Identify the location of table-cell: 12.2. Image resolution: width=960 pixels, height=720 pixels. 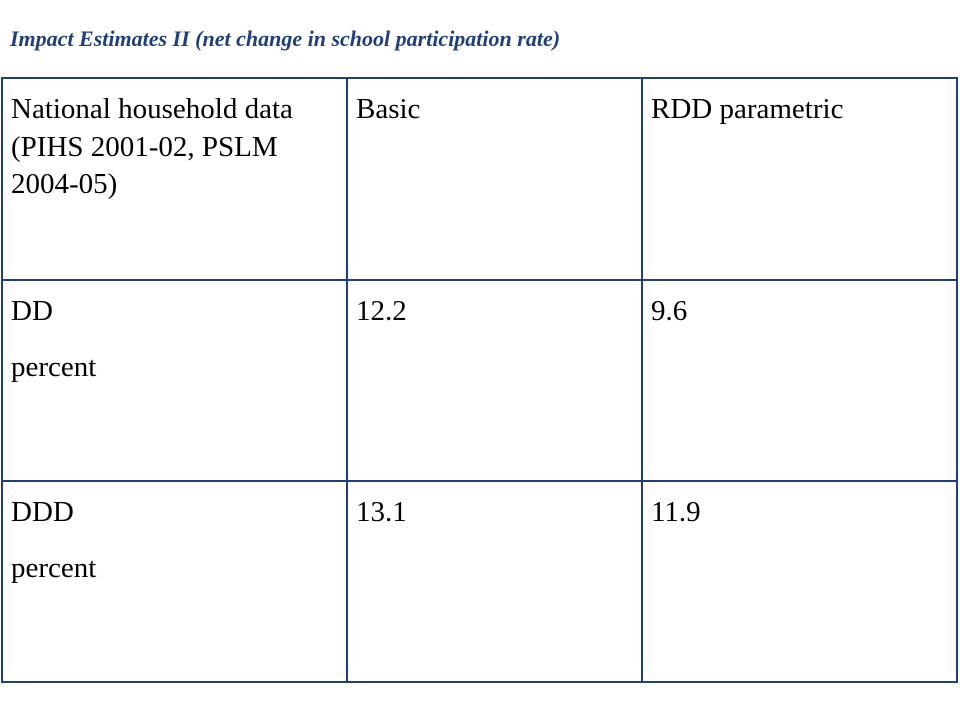
(494, 380).